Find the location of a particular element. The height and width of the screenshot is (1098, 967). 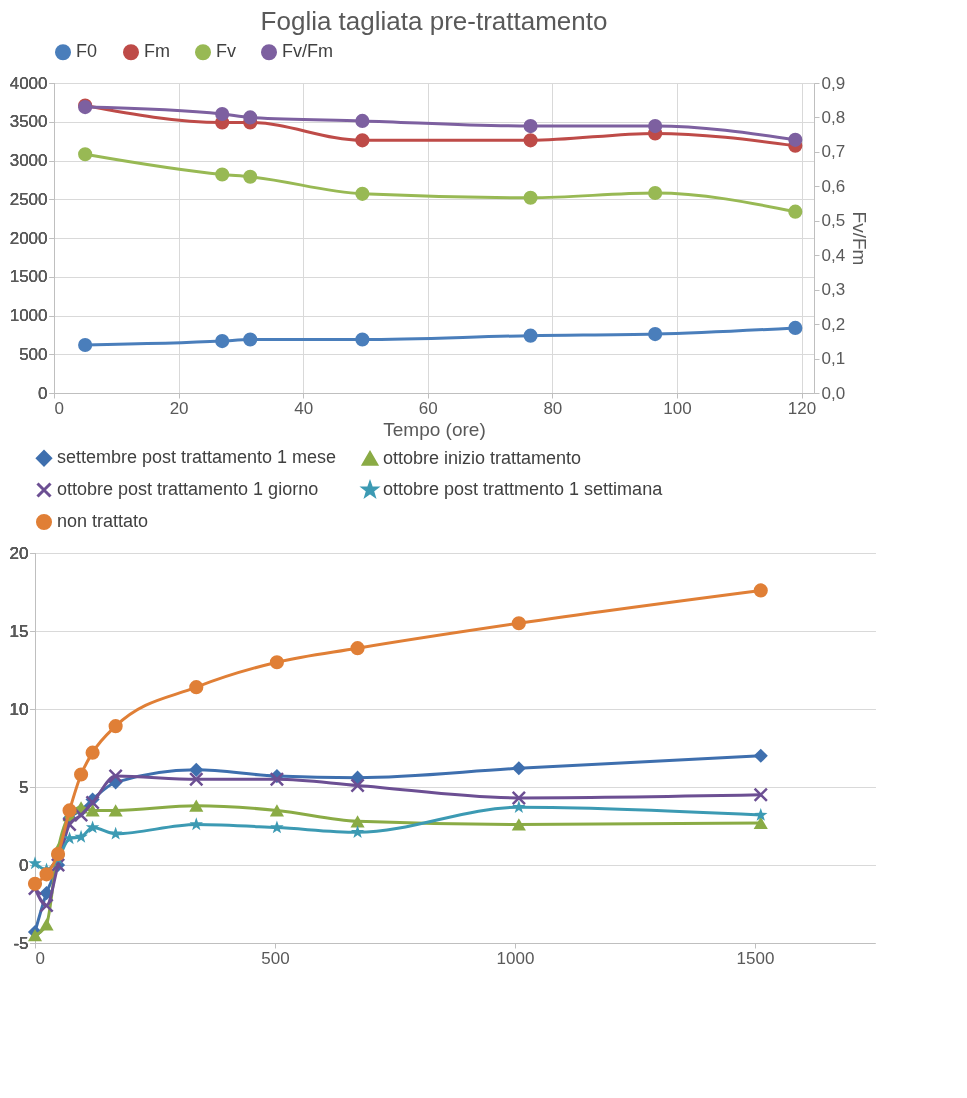

y2-tick-label: 0,4 is located at coordinates (833, 255).